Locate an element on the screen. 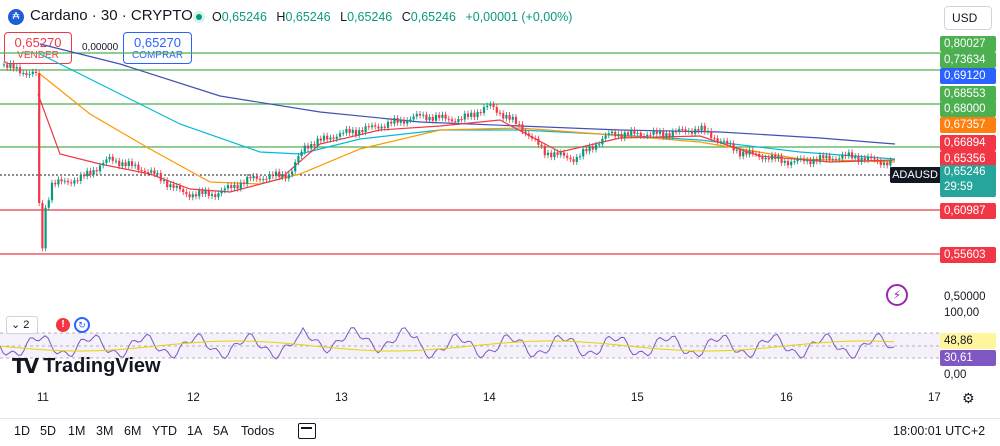  range-button-1d: 1D is located at coordinates (22, 431).